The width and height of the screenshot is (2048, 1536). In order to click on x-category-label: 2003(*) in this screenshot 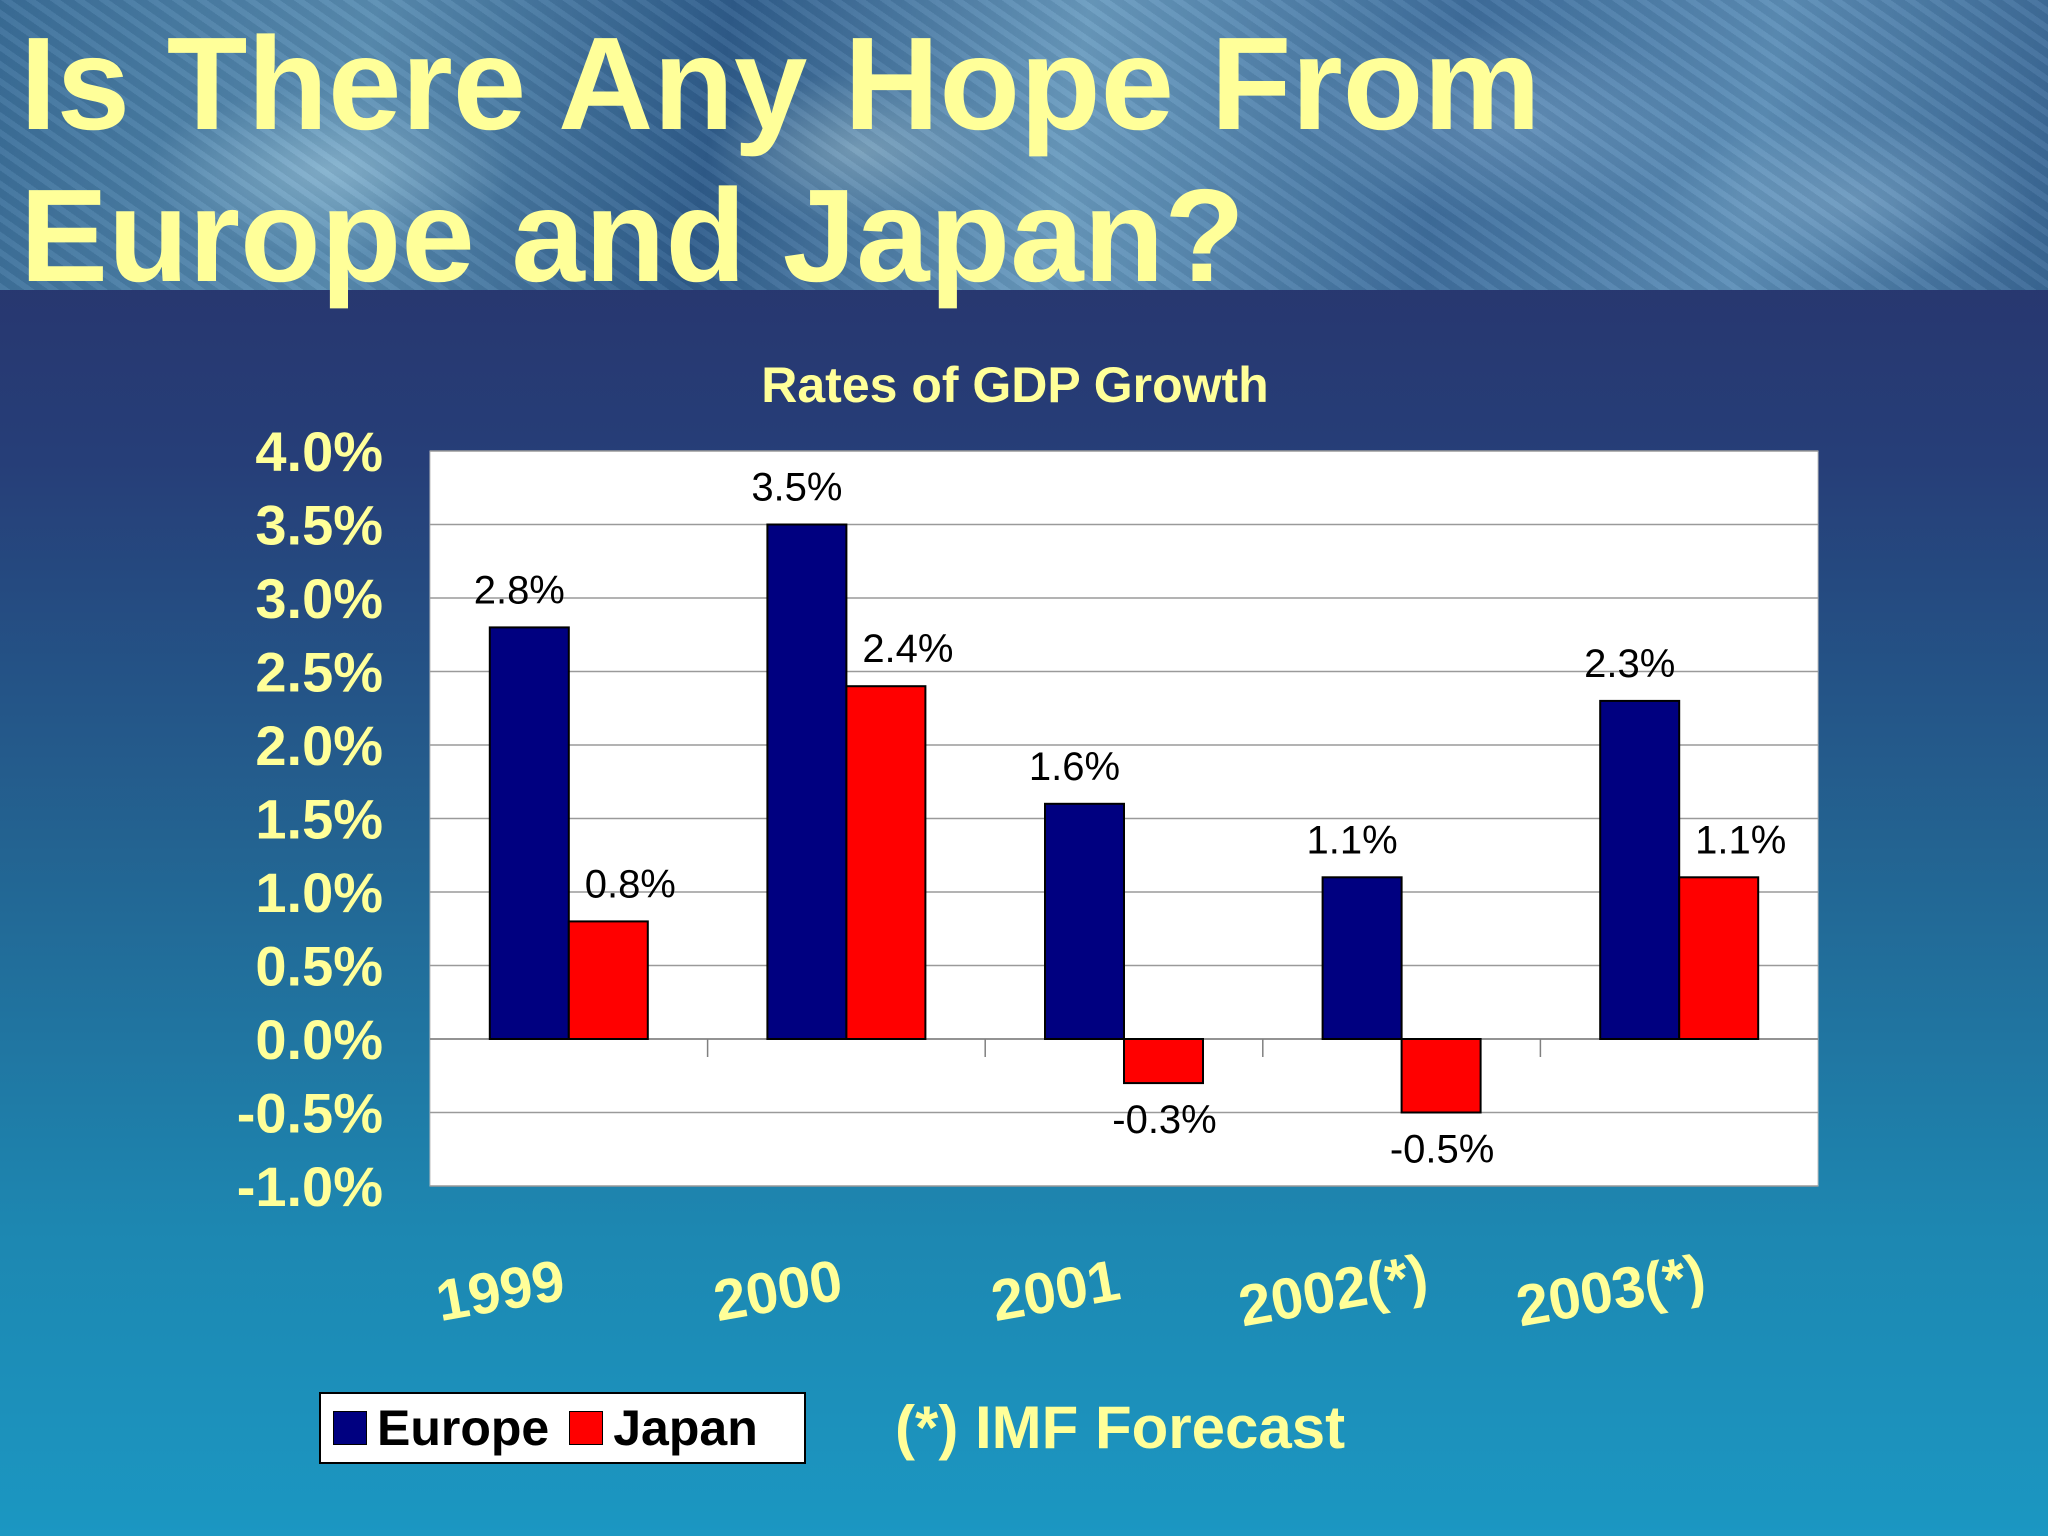, I will do `click(1610, 1290)`.